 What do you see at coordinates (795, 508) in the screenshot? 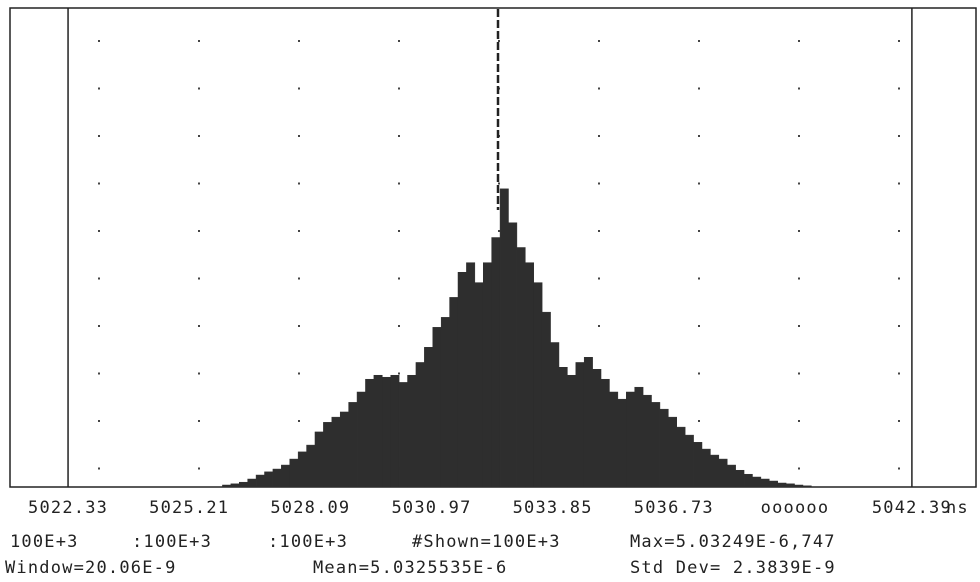
I see `x-tick-label: oooooo` at bounding box center [795, 508].